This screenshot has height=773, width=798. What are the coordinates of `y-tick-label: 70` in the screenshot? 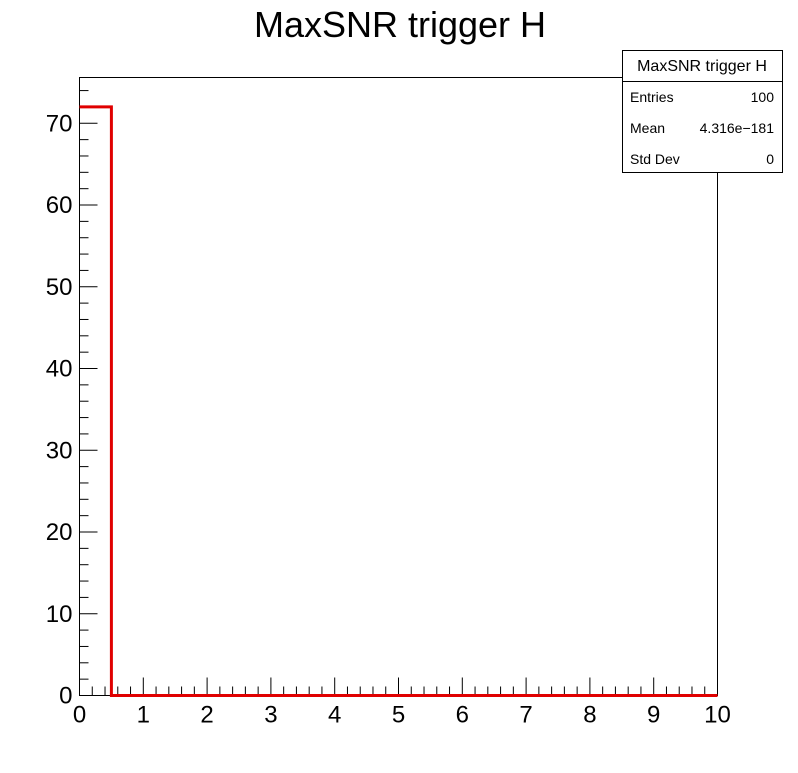 It's located at (59, 123).